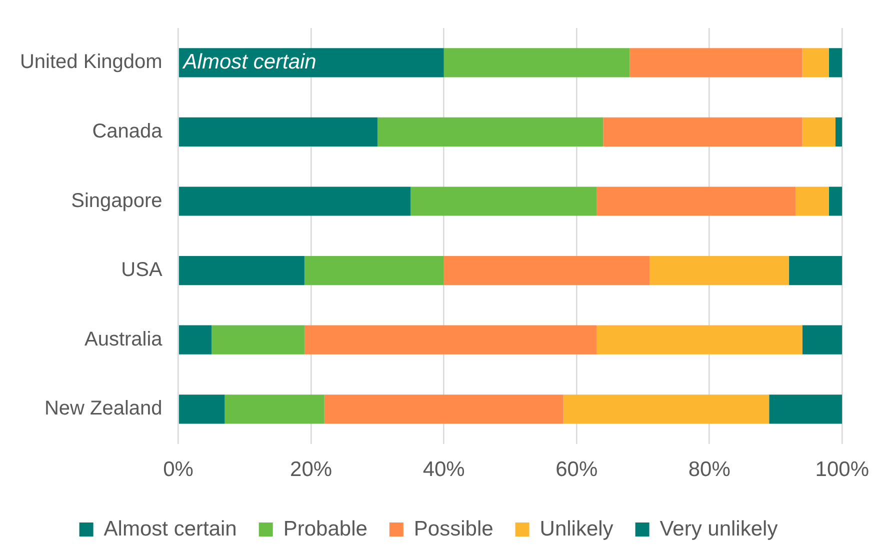  I want to click on y-tick-label: United Kingdom, so click(91, 62).